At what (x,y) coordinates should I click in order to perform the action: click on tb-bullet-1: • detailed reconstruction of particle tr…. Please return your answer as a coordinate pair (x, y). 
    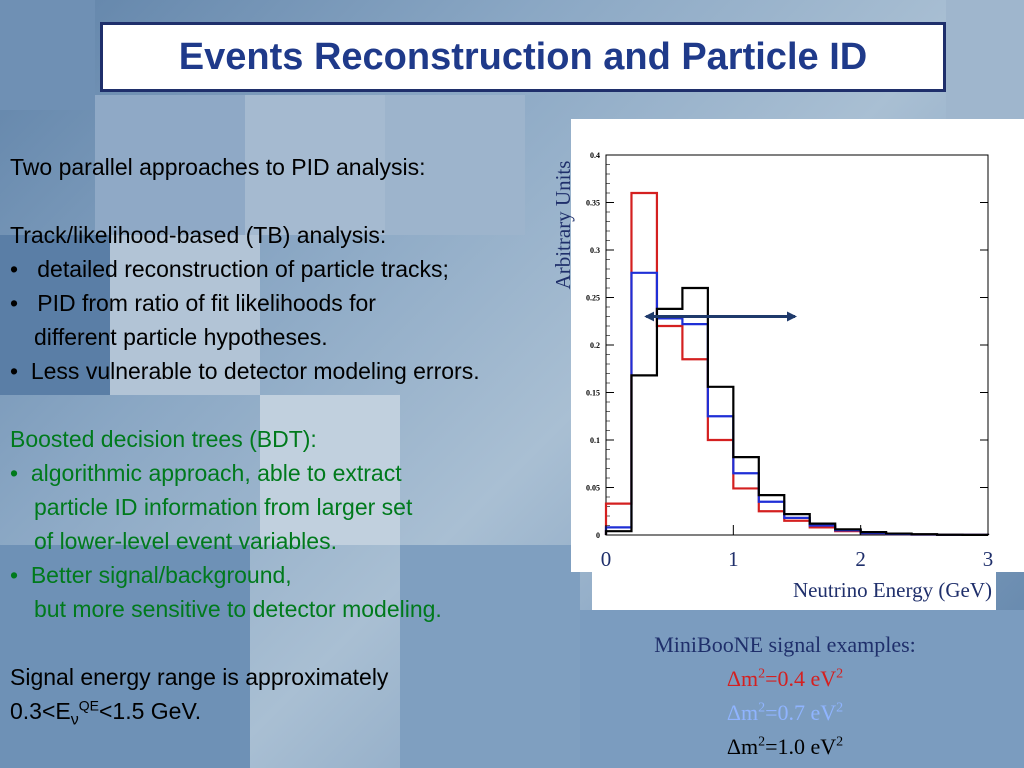
    Looking at the image, I should click on (229, 269).